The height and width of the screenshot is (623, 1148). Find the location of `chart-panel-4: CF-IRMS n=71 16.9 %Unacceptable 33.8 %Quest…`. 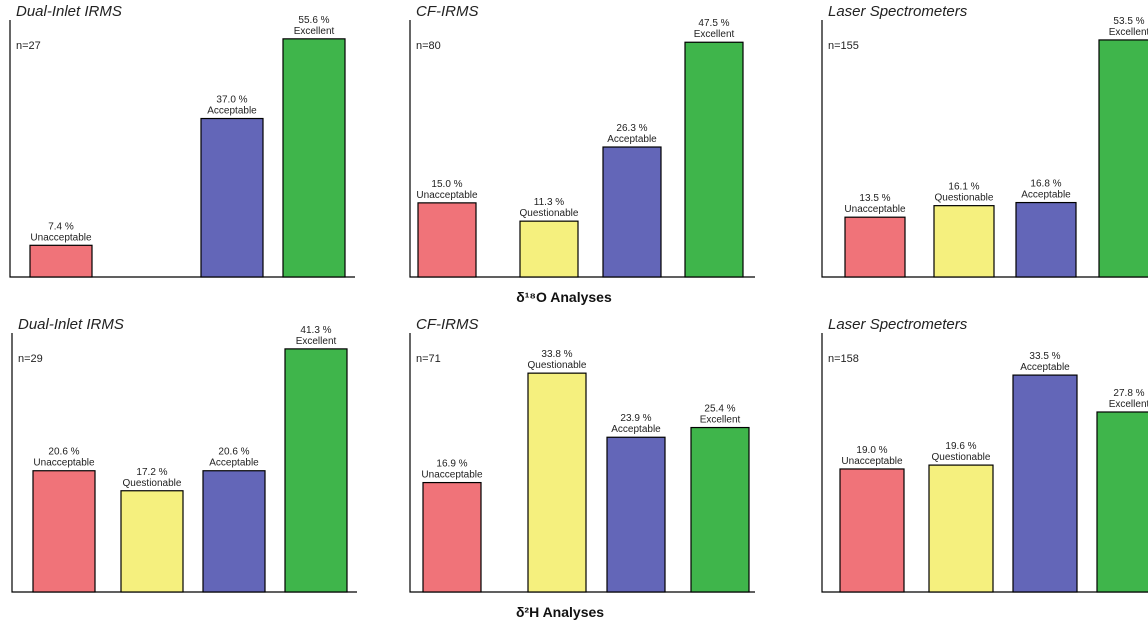

chart-panel-4: CF-IRMS n=71 16.9 %Unacceptable 33.8 %Quest… is located at coordinates (582, 454).